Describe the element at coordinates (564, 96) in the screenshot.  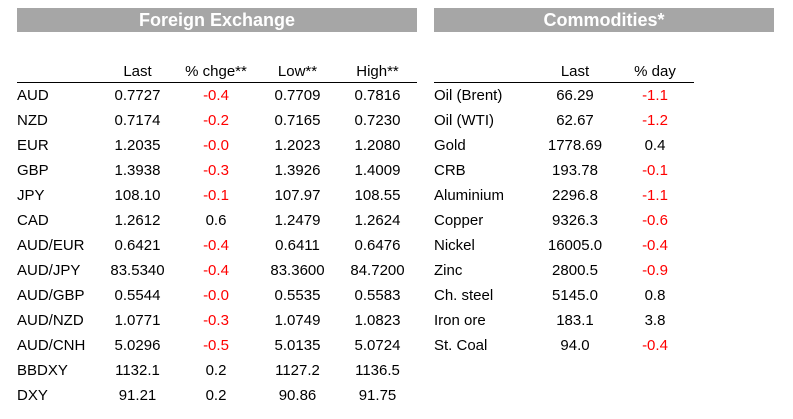
I see `commodity-row: Oil (Brent) 66.29 -1.1` at that location.